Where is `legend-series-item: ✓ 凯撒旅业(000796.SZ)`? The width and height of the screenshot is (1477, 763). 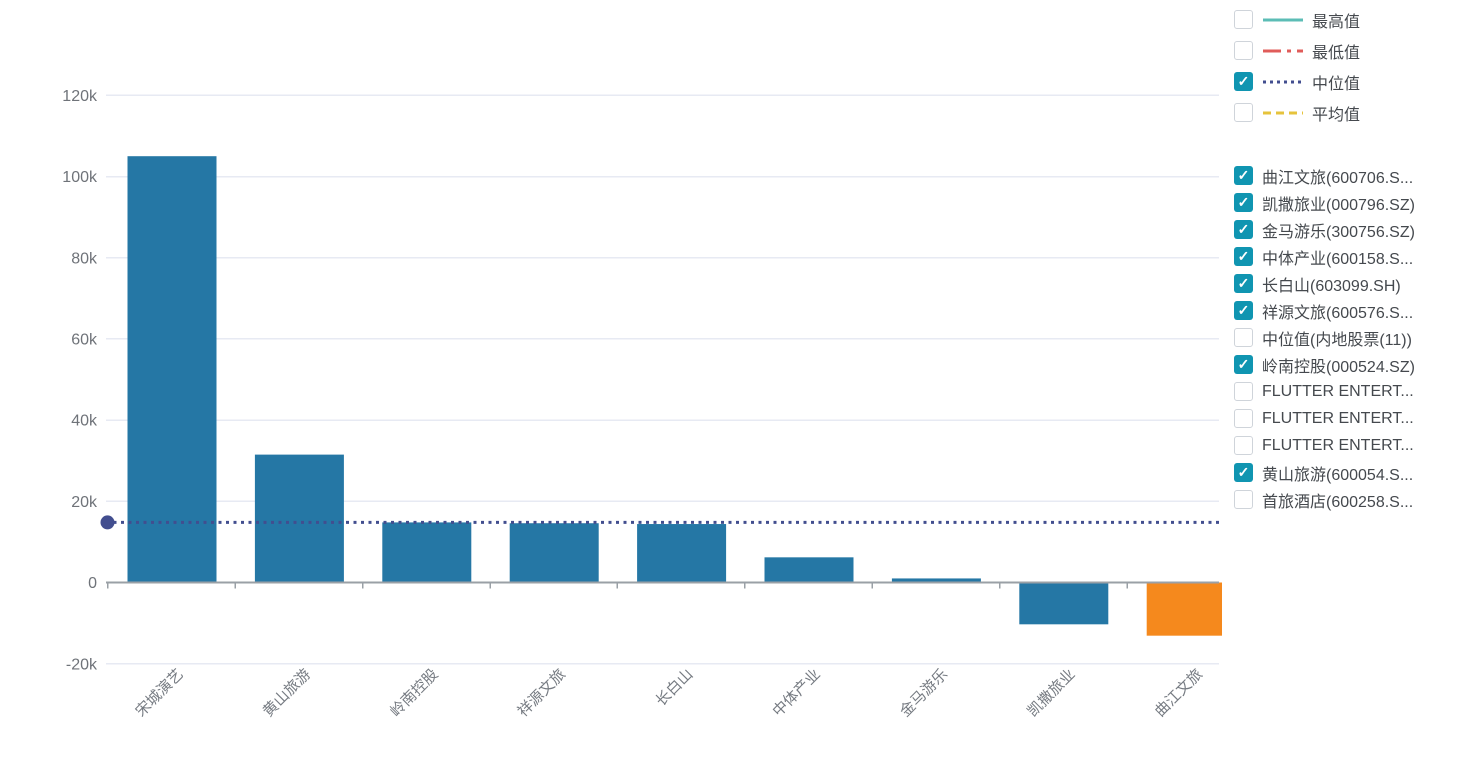 legend-series-item: ✓ 凯撒旅业(000796.SZ) is located at coordinates (1355, 202).